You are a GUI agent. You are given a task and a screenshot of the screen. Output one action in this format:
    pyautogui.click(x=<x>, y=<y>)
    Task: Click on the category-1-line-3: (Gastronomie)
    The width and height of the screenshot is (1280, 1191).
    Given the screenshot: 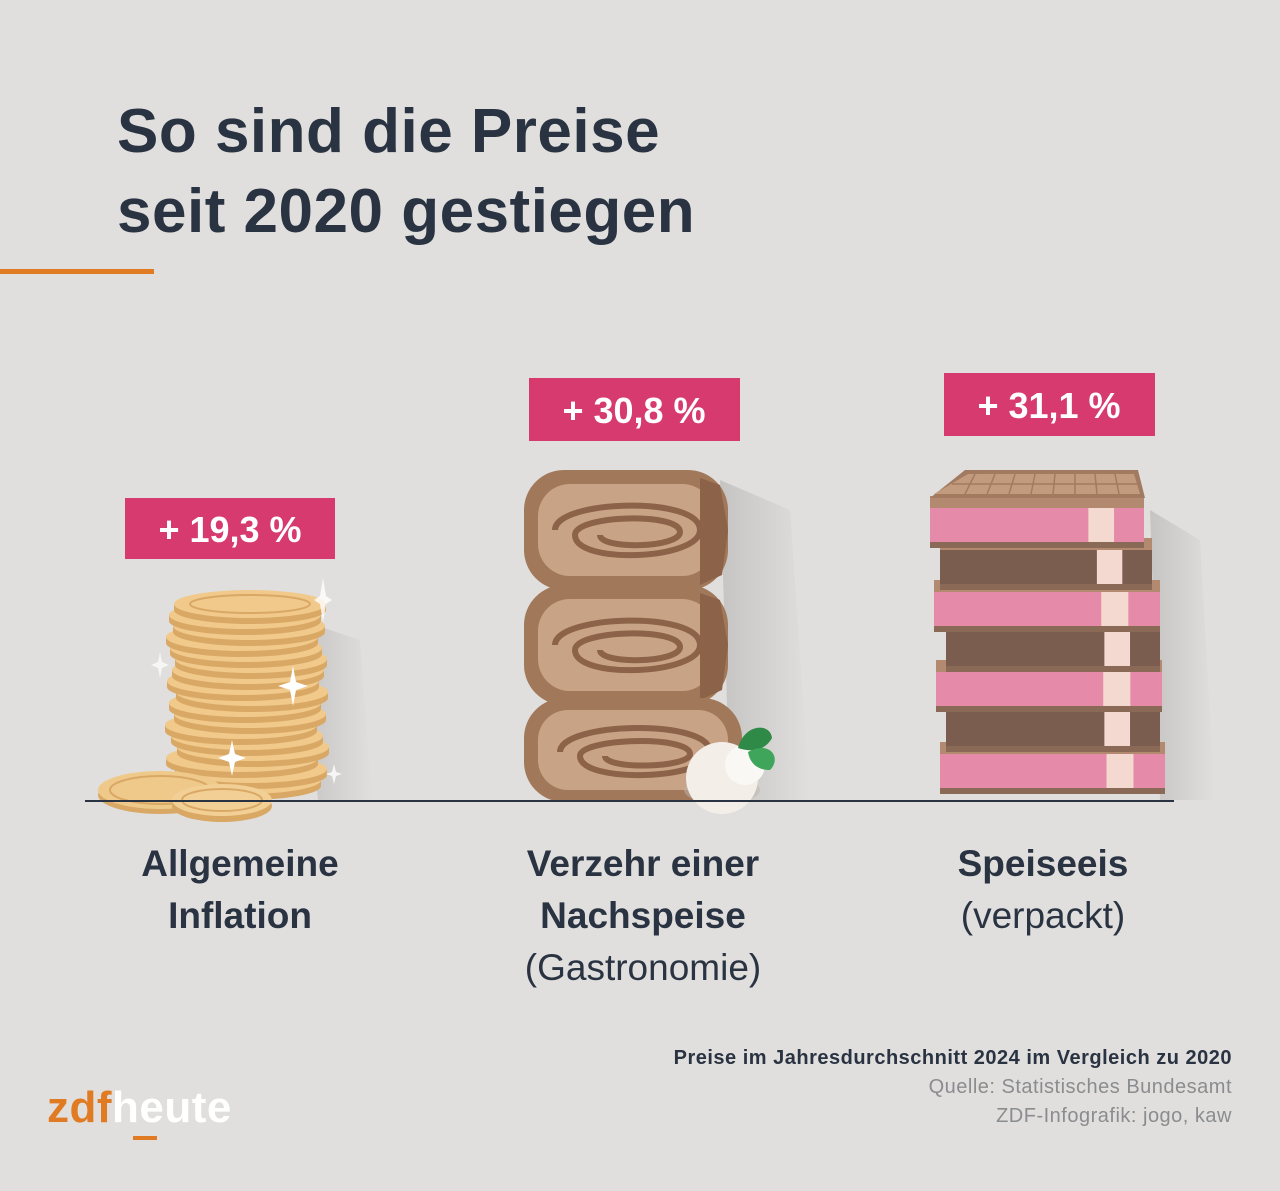 What is the action you would take?
    pyautogui.click(x=643, y=967)
    